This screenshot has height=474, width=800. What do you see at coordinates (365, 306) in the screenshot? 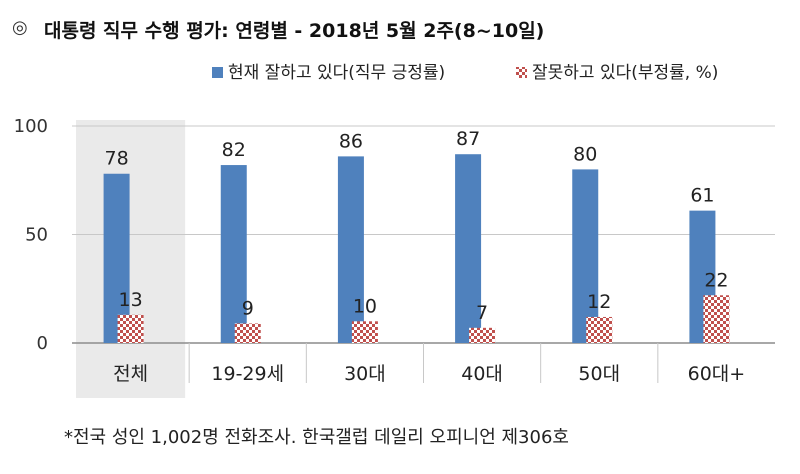
I see `value-label-disapprove: 10` at bounding box center [365, 306].